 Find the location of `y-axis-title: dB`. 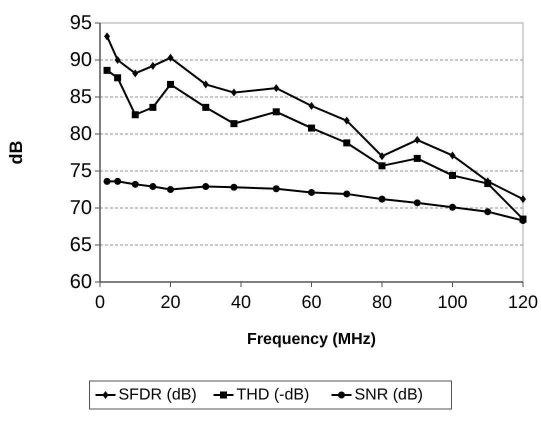

y-axis-title: dB is located at coordinates (16, 152).